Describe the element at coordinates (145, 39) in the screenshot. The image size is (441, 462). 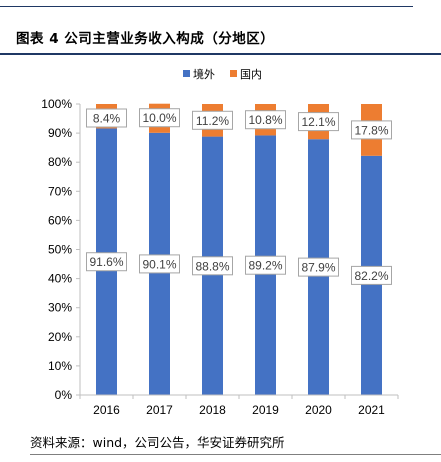
I see `figure-title: 图表 4 公司主营业务收入构成（分地区）` at that location.